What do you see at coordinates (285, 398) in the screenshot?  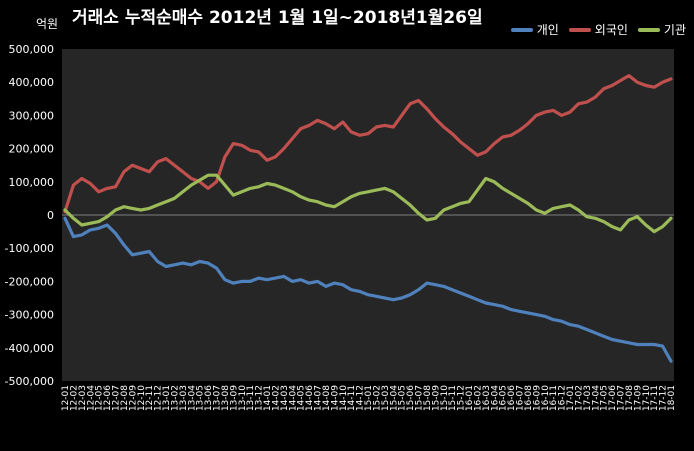 I see `x-tick-label: 14-03` at bounding box center [285, 398].